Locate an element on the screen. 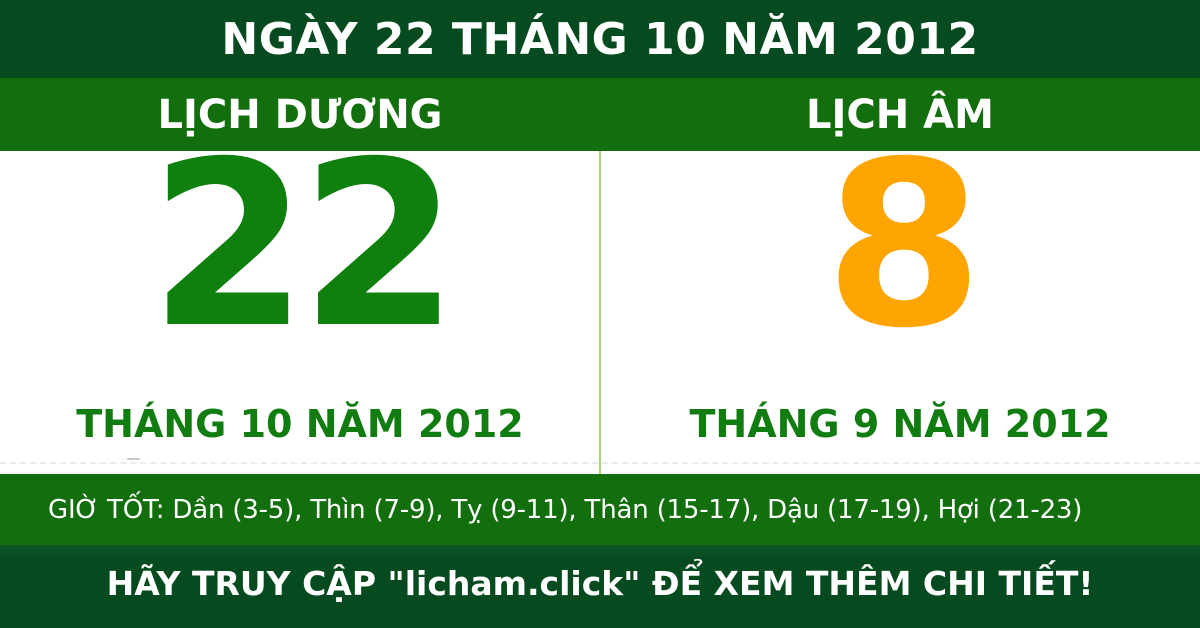  date-header-title: NGÀY 22 THÁNG 10 NĂM 2012 is located at coordinates (600, 39).